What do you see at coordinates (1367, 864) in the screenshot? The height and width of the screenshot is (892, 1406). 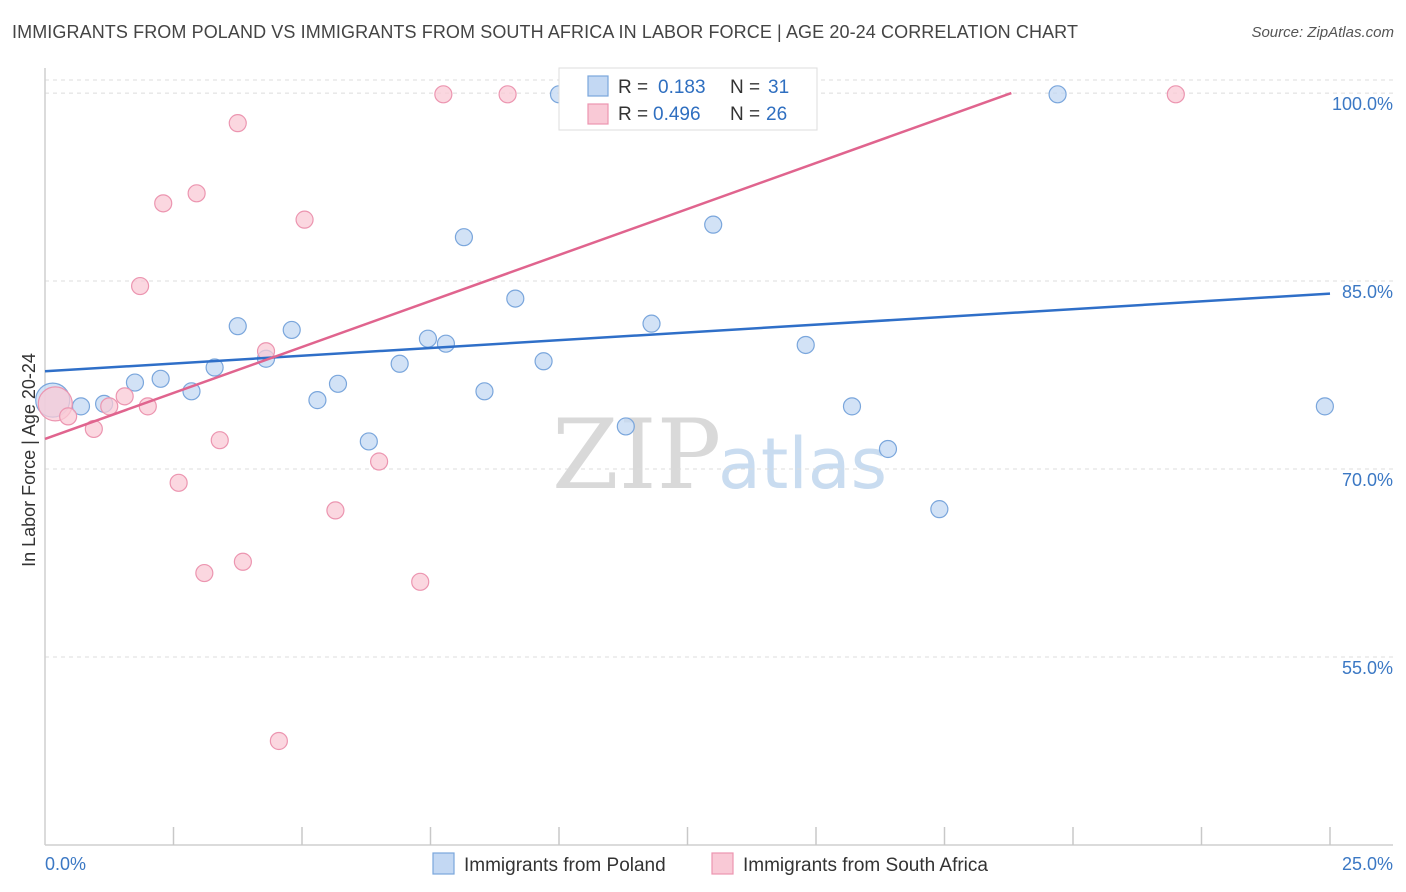 I see `x-tick-label-max: 25.0%` at bounding box center [1367, 864].